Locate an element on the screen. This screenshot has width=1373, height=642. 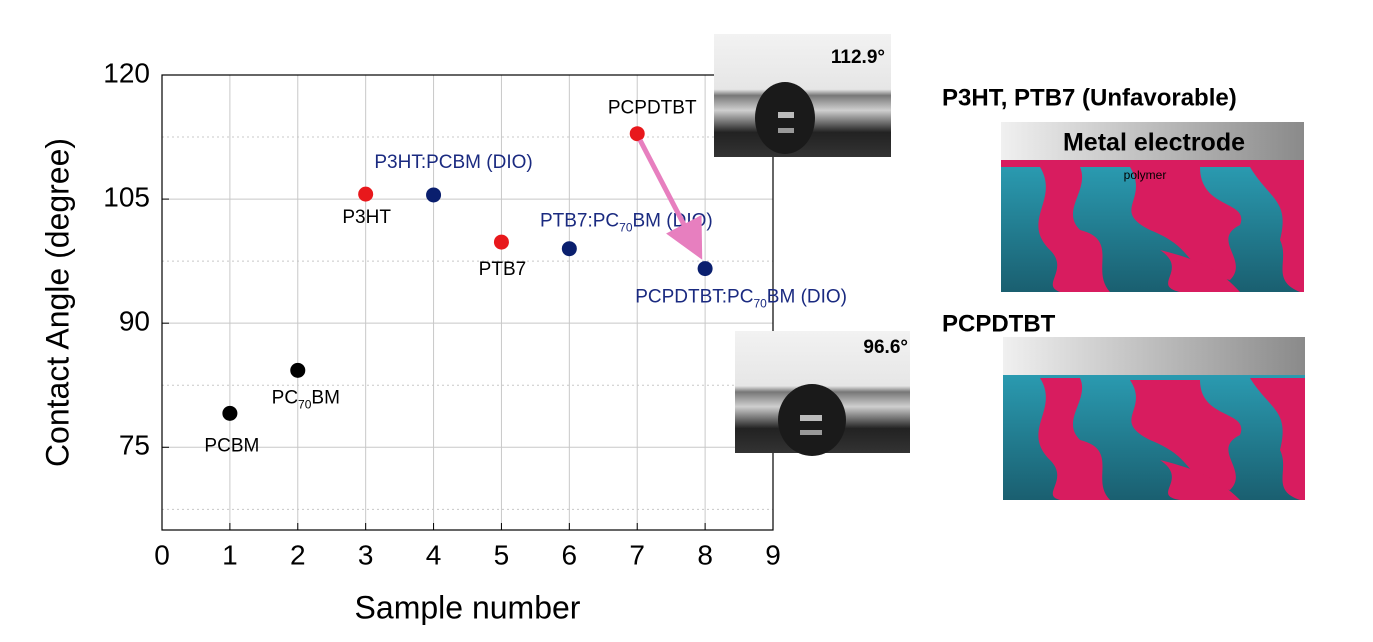
x-tick-label: 4 is located at coordinates (434, 554).